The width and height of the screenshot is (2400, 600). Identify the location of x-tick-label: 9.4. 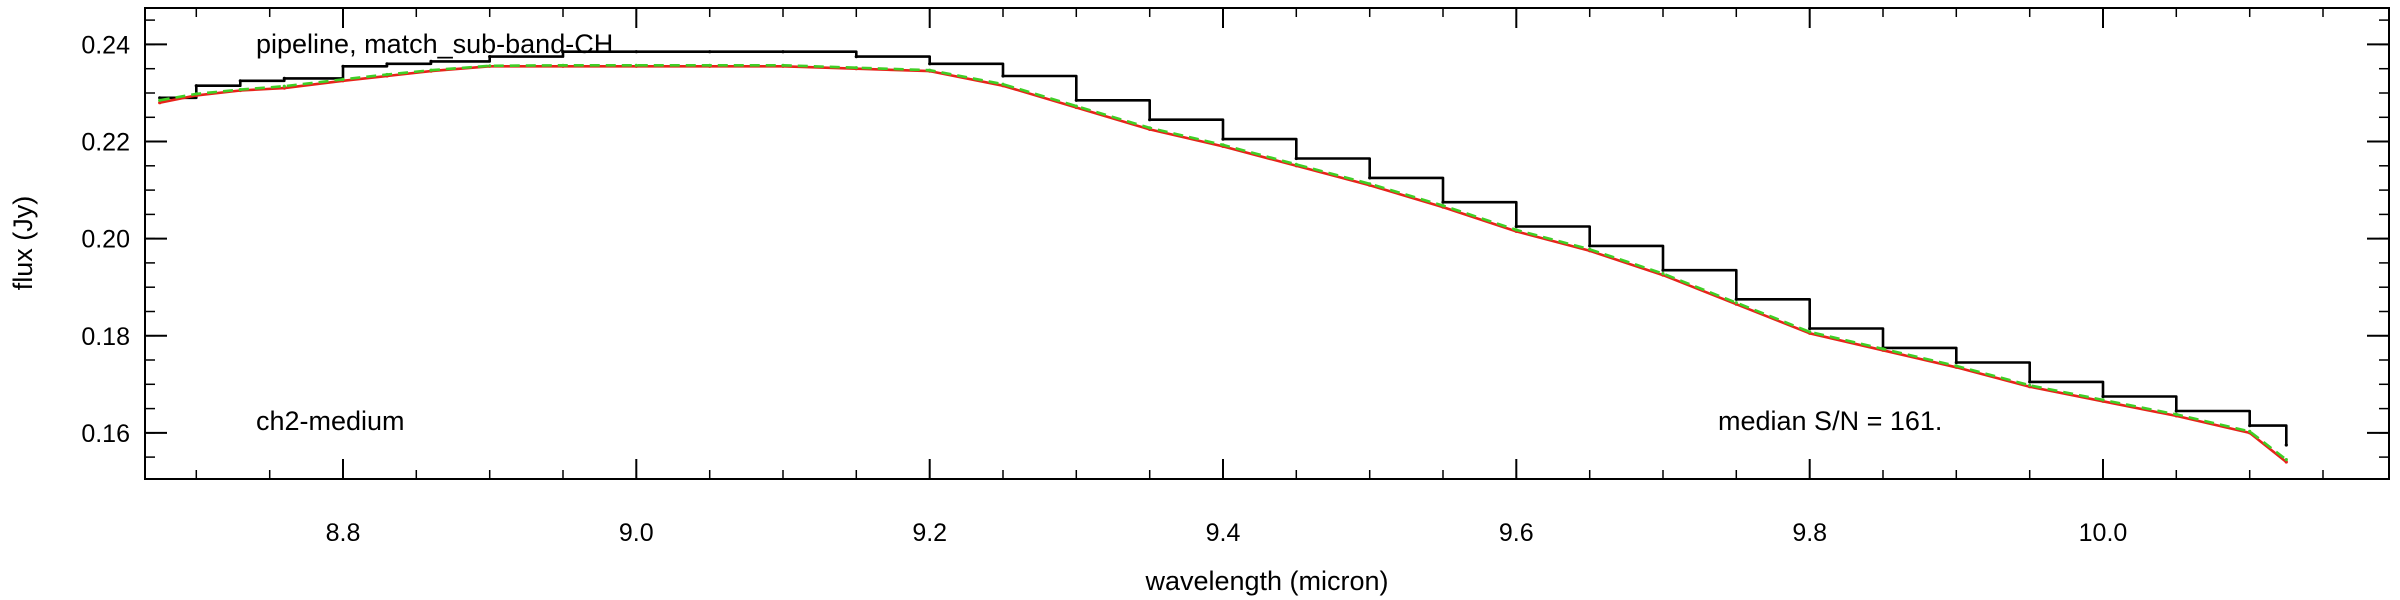
(1223, 533).